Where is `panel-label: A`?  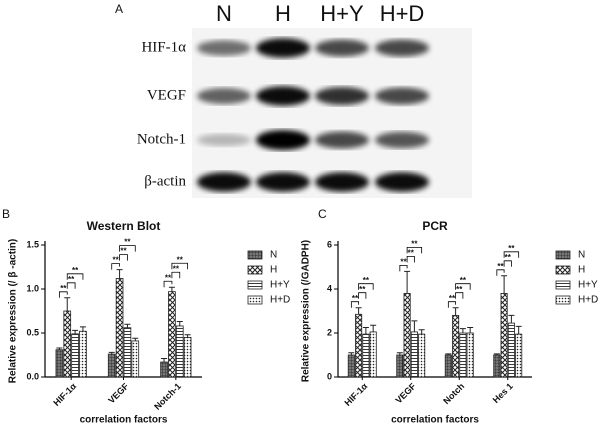 panel-label: A is located at coordinates (119, 9).